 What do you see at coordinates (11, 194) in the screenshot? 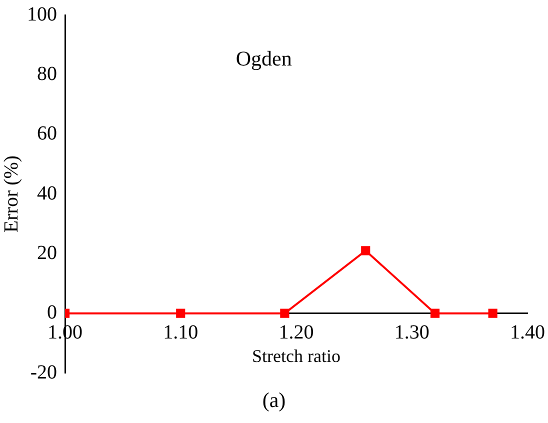
I see `y-axis-title: Error (%)` at bounding box center [11, 194].